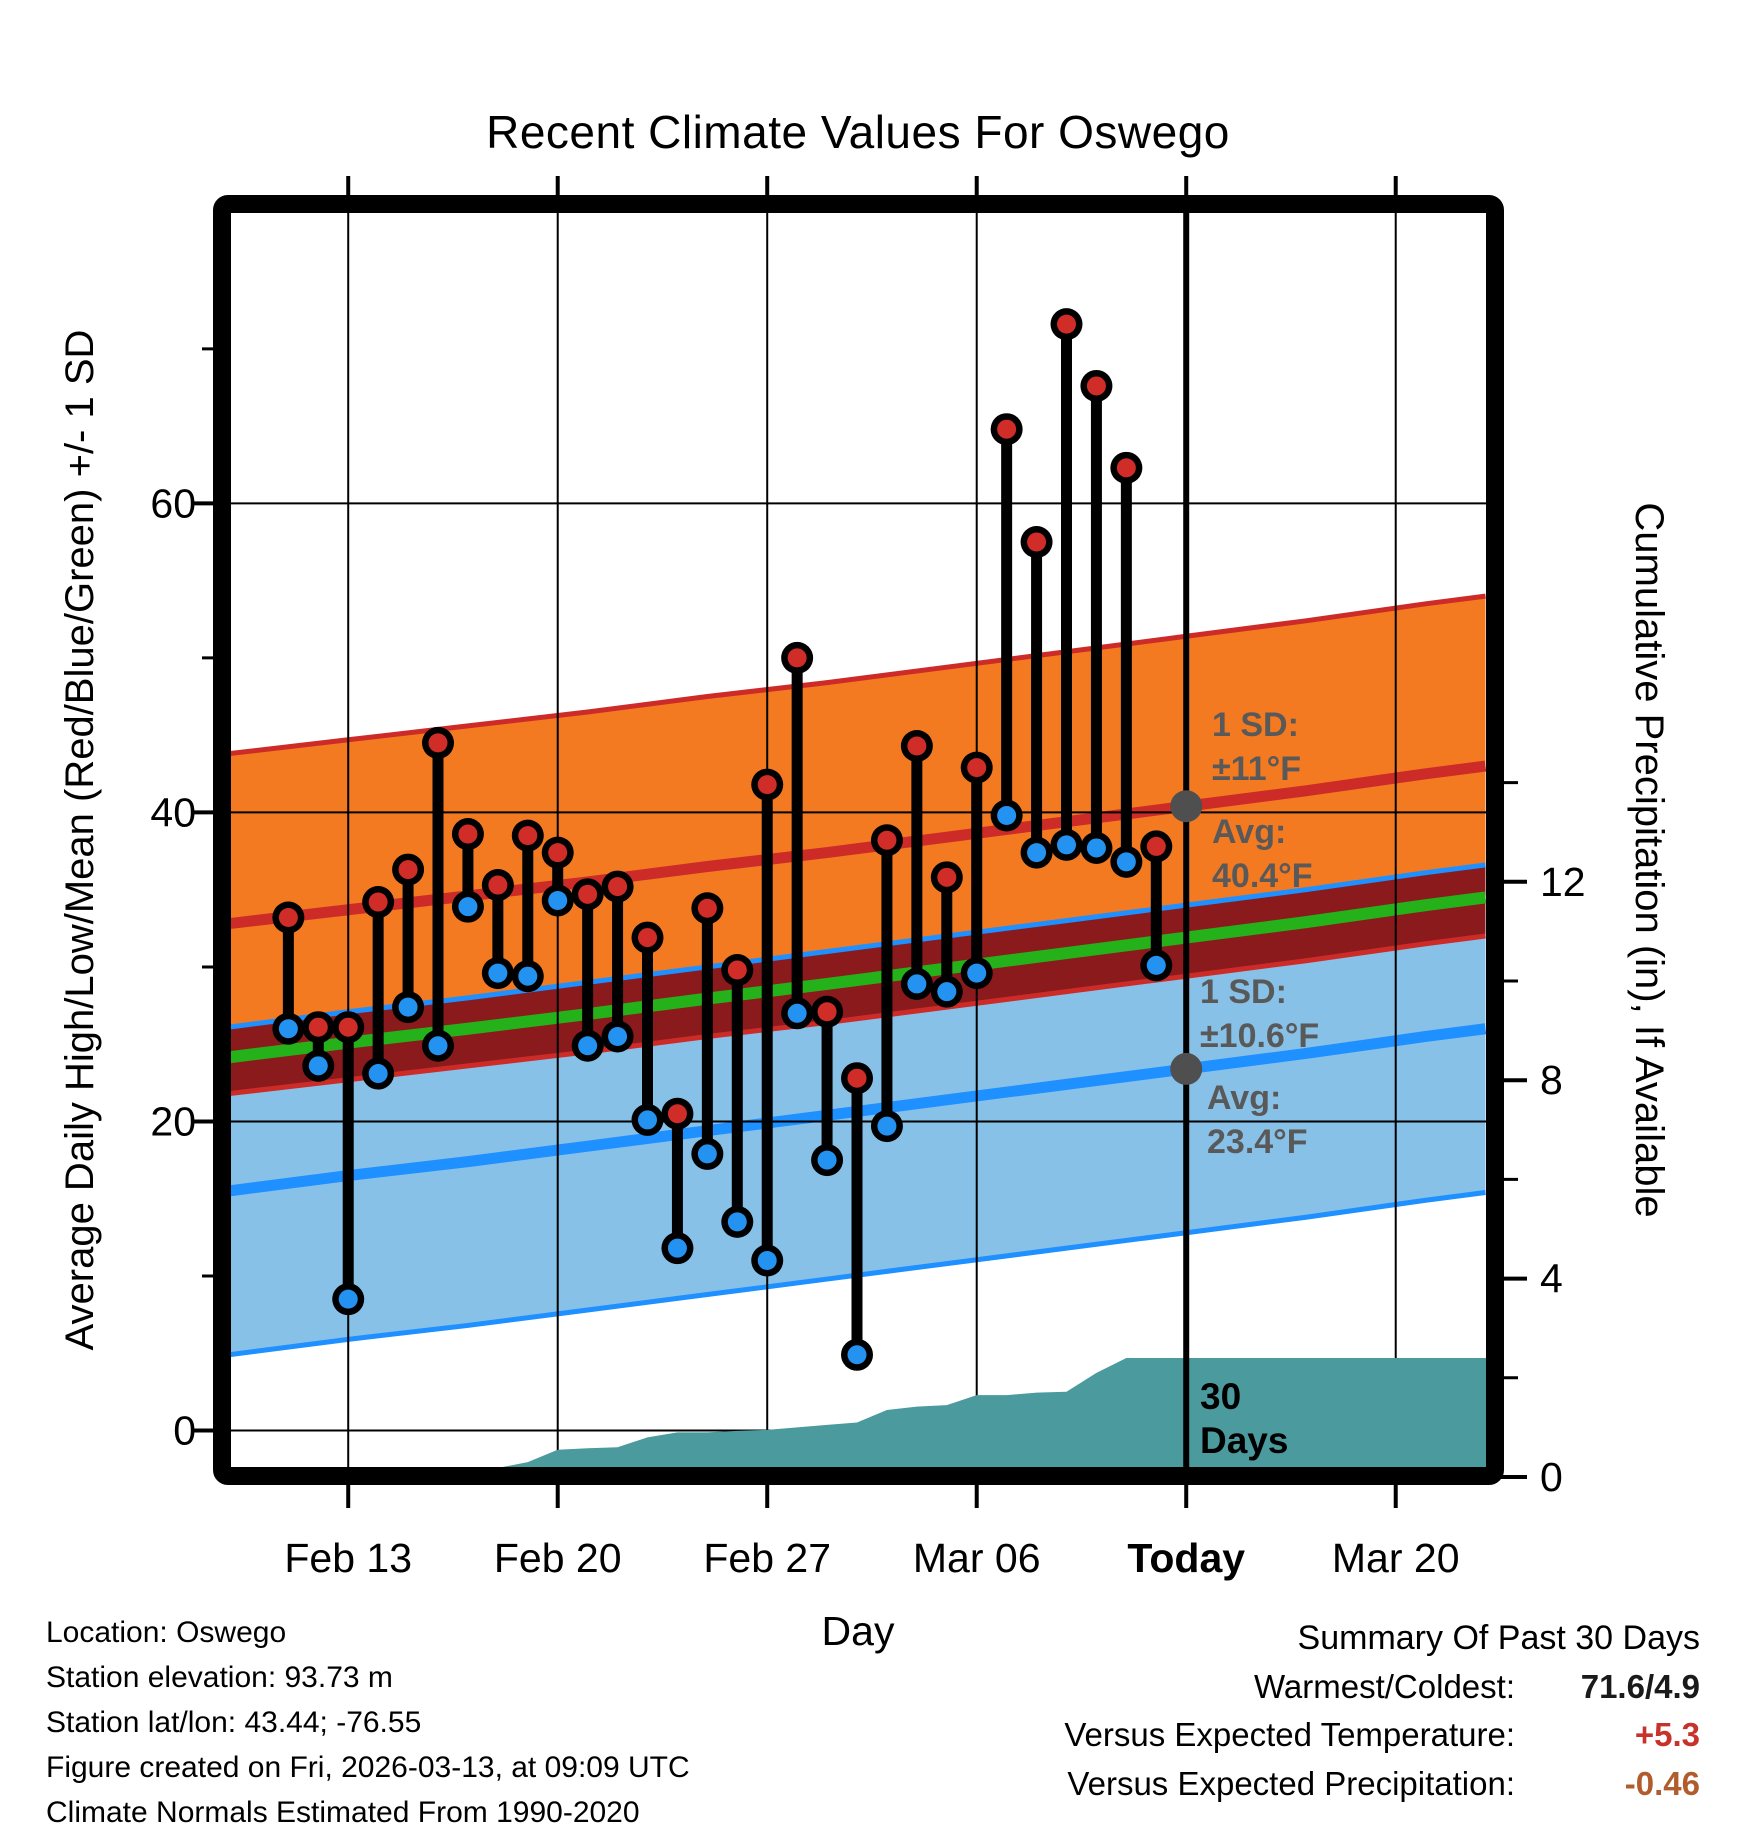 The height and width of the screenshot is (1828, 1748). I want to click on summary-label: Versus Expected Precipitation:, so click(1291, 1783).